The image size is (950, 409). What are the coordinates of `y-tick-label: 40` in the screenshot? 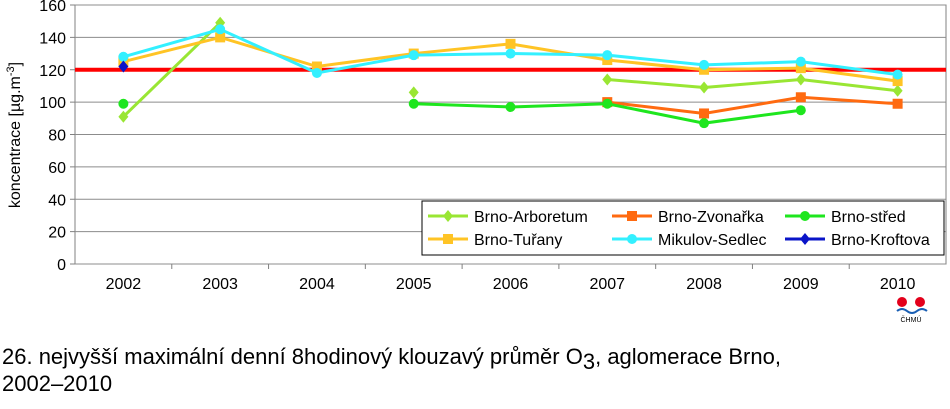 It's located at (57, 200).